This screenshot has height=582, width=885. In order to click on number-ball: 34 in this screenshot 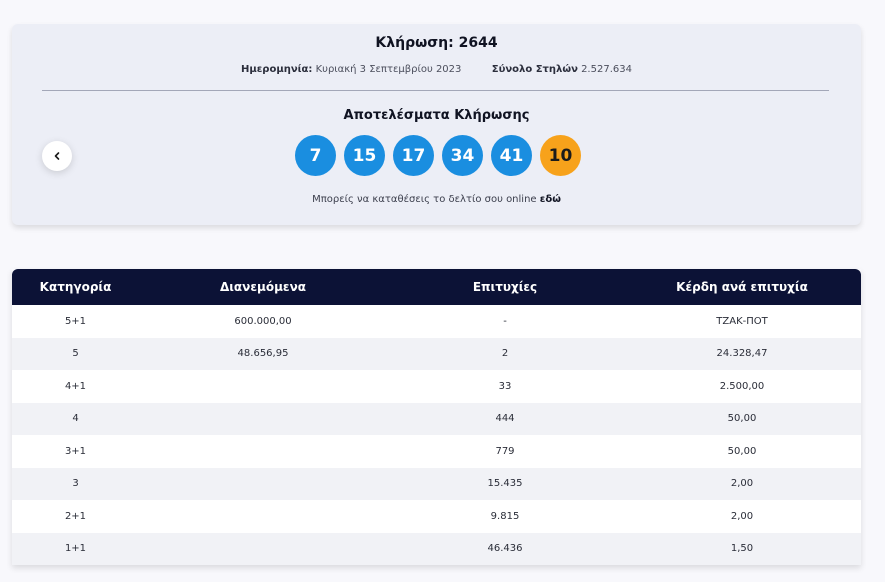, I will do `click(462, 155)`.